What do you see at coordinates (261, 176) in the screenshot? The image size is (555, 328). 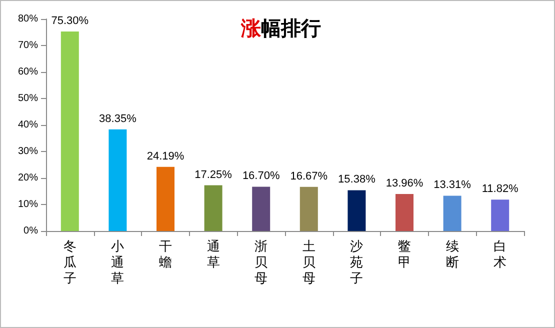 I see `data-label: 16.70%` at bounding box center [261, 176].